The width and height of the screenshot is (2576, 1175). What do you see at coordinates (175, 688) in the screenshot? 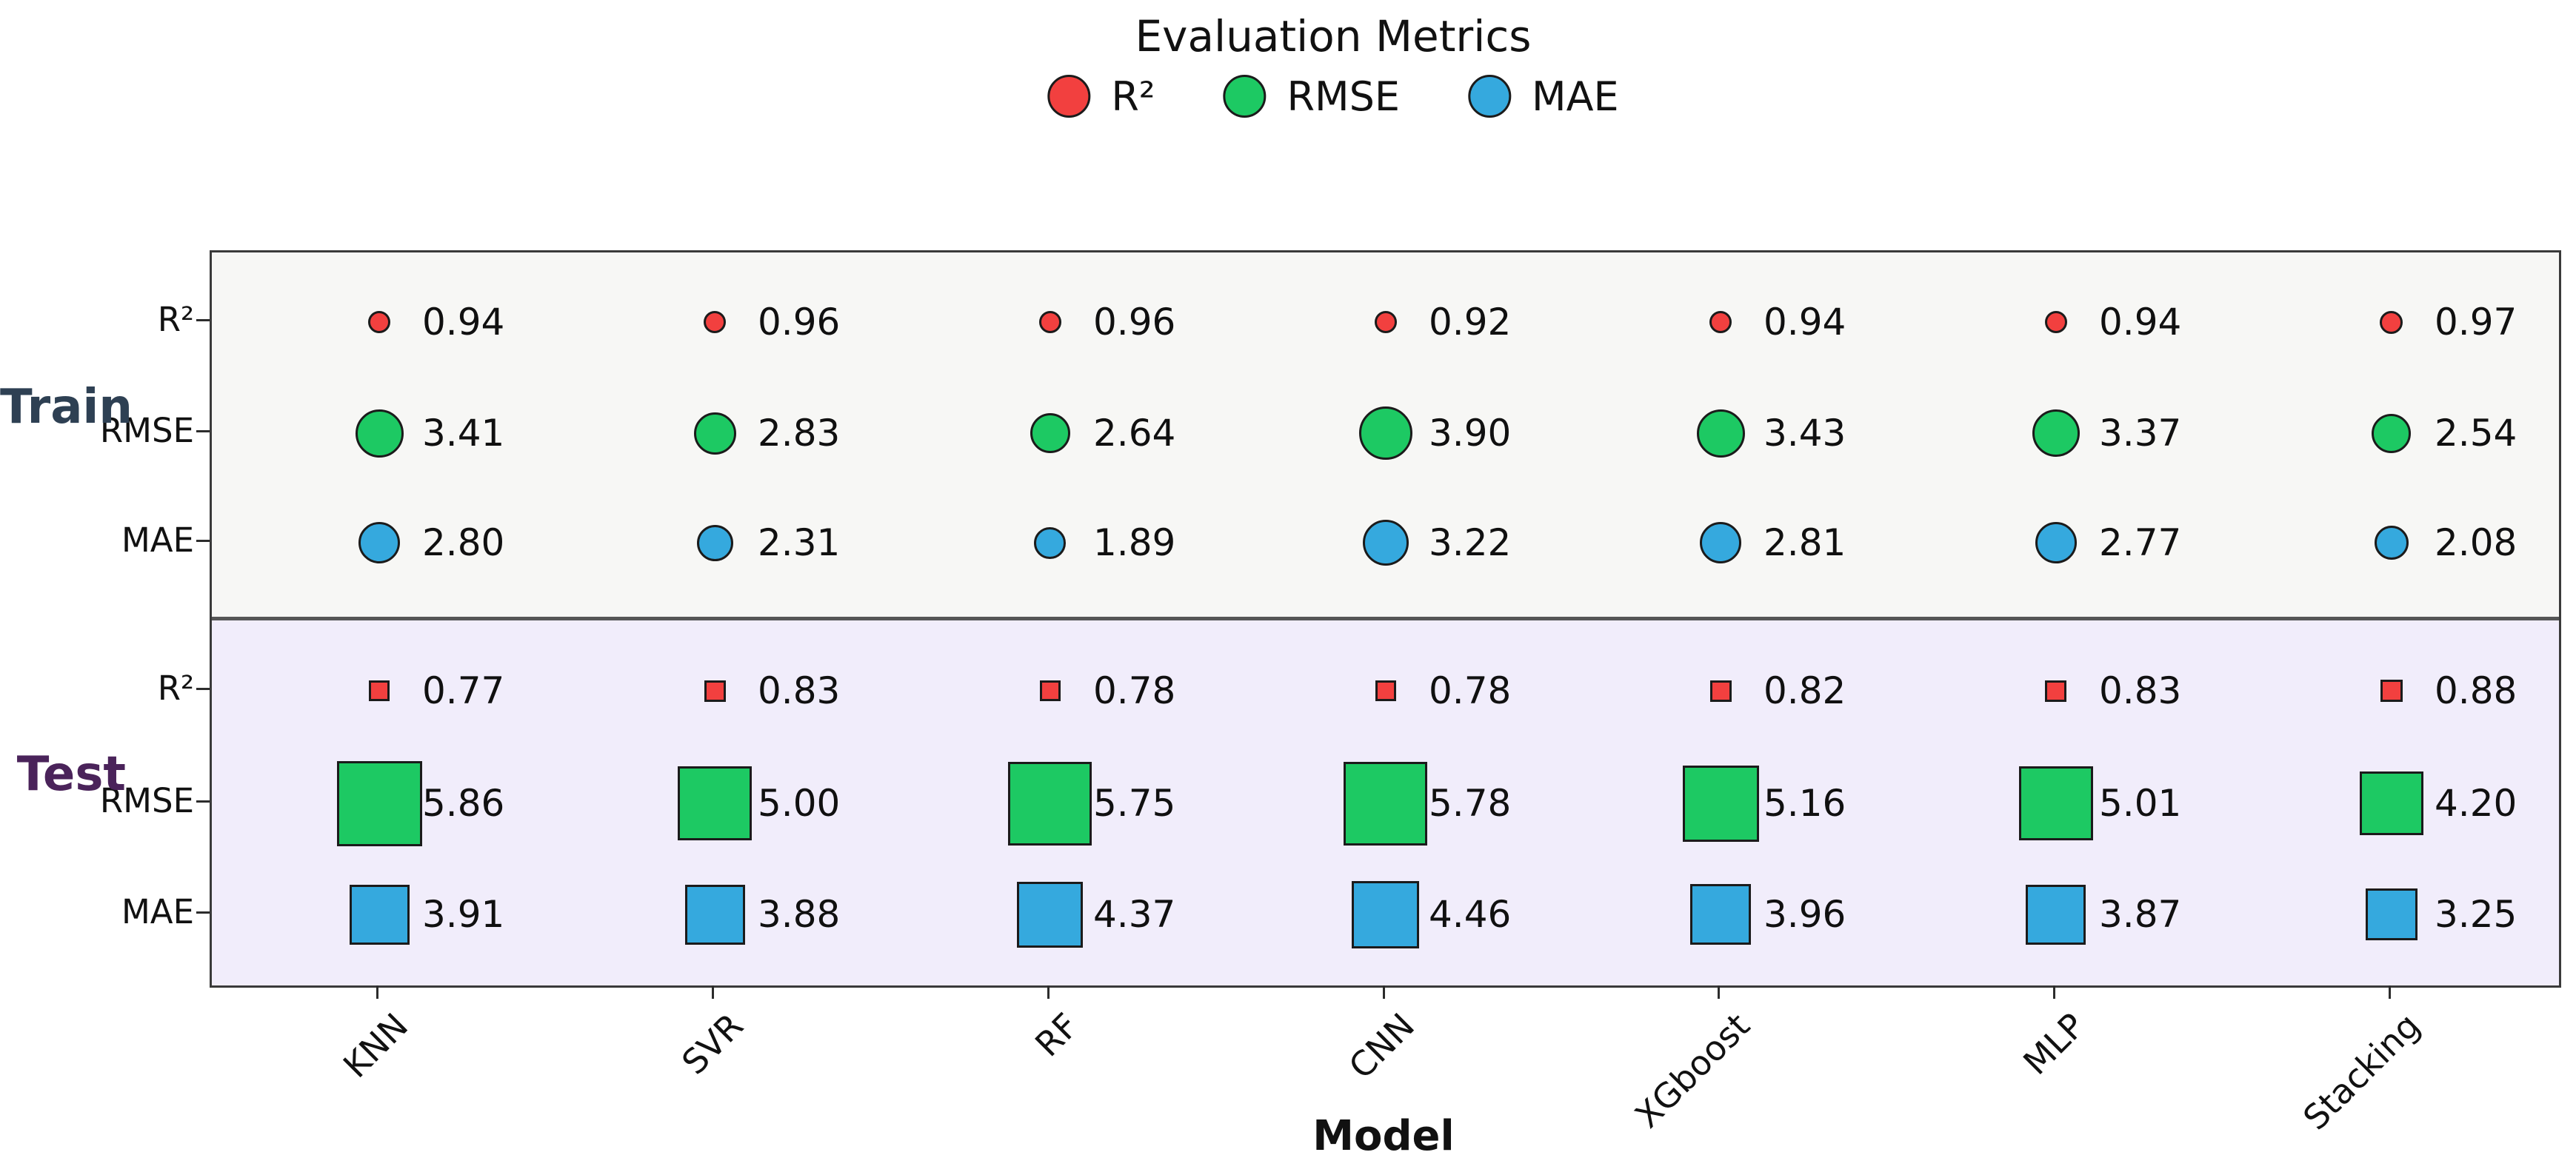
I see `y-tick-label-test-r2: R²` at bounding box center [175, 688].